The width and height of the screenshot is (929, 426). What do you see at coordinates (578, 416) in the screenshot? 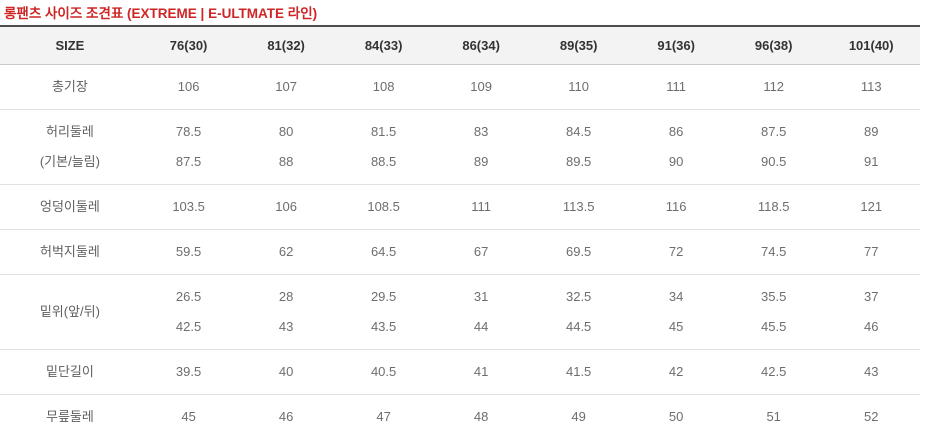
I see `value-line: 49` at bounding box center [578, 416].